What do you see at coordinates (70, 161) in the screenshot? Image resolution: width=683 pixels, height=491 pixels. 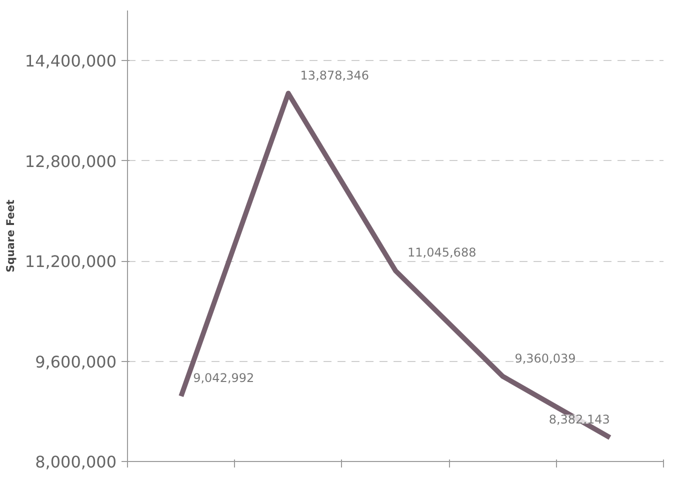 I see `y-tick-label: 12,800,000` at bounding box center [70, 161].